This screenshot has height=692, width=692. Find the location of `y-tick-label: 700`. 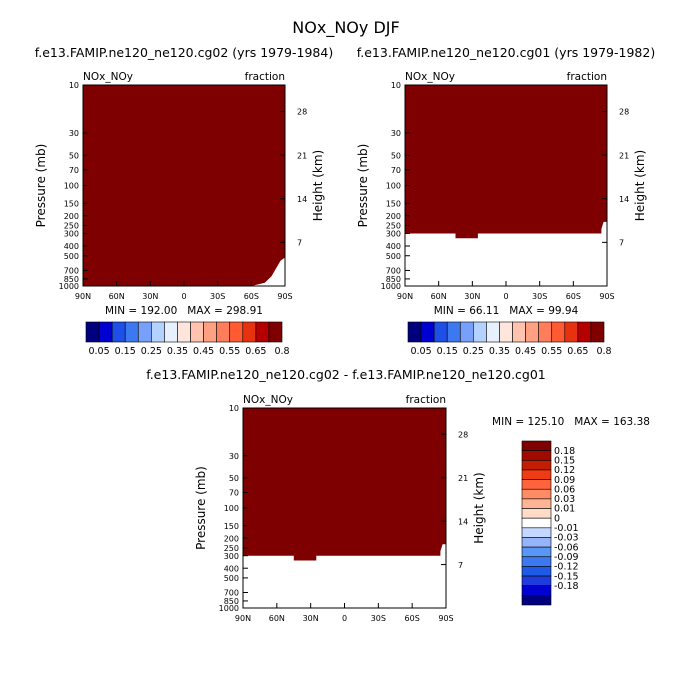

y-tick-label: 700 is located at coordinates (231, 593).